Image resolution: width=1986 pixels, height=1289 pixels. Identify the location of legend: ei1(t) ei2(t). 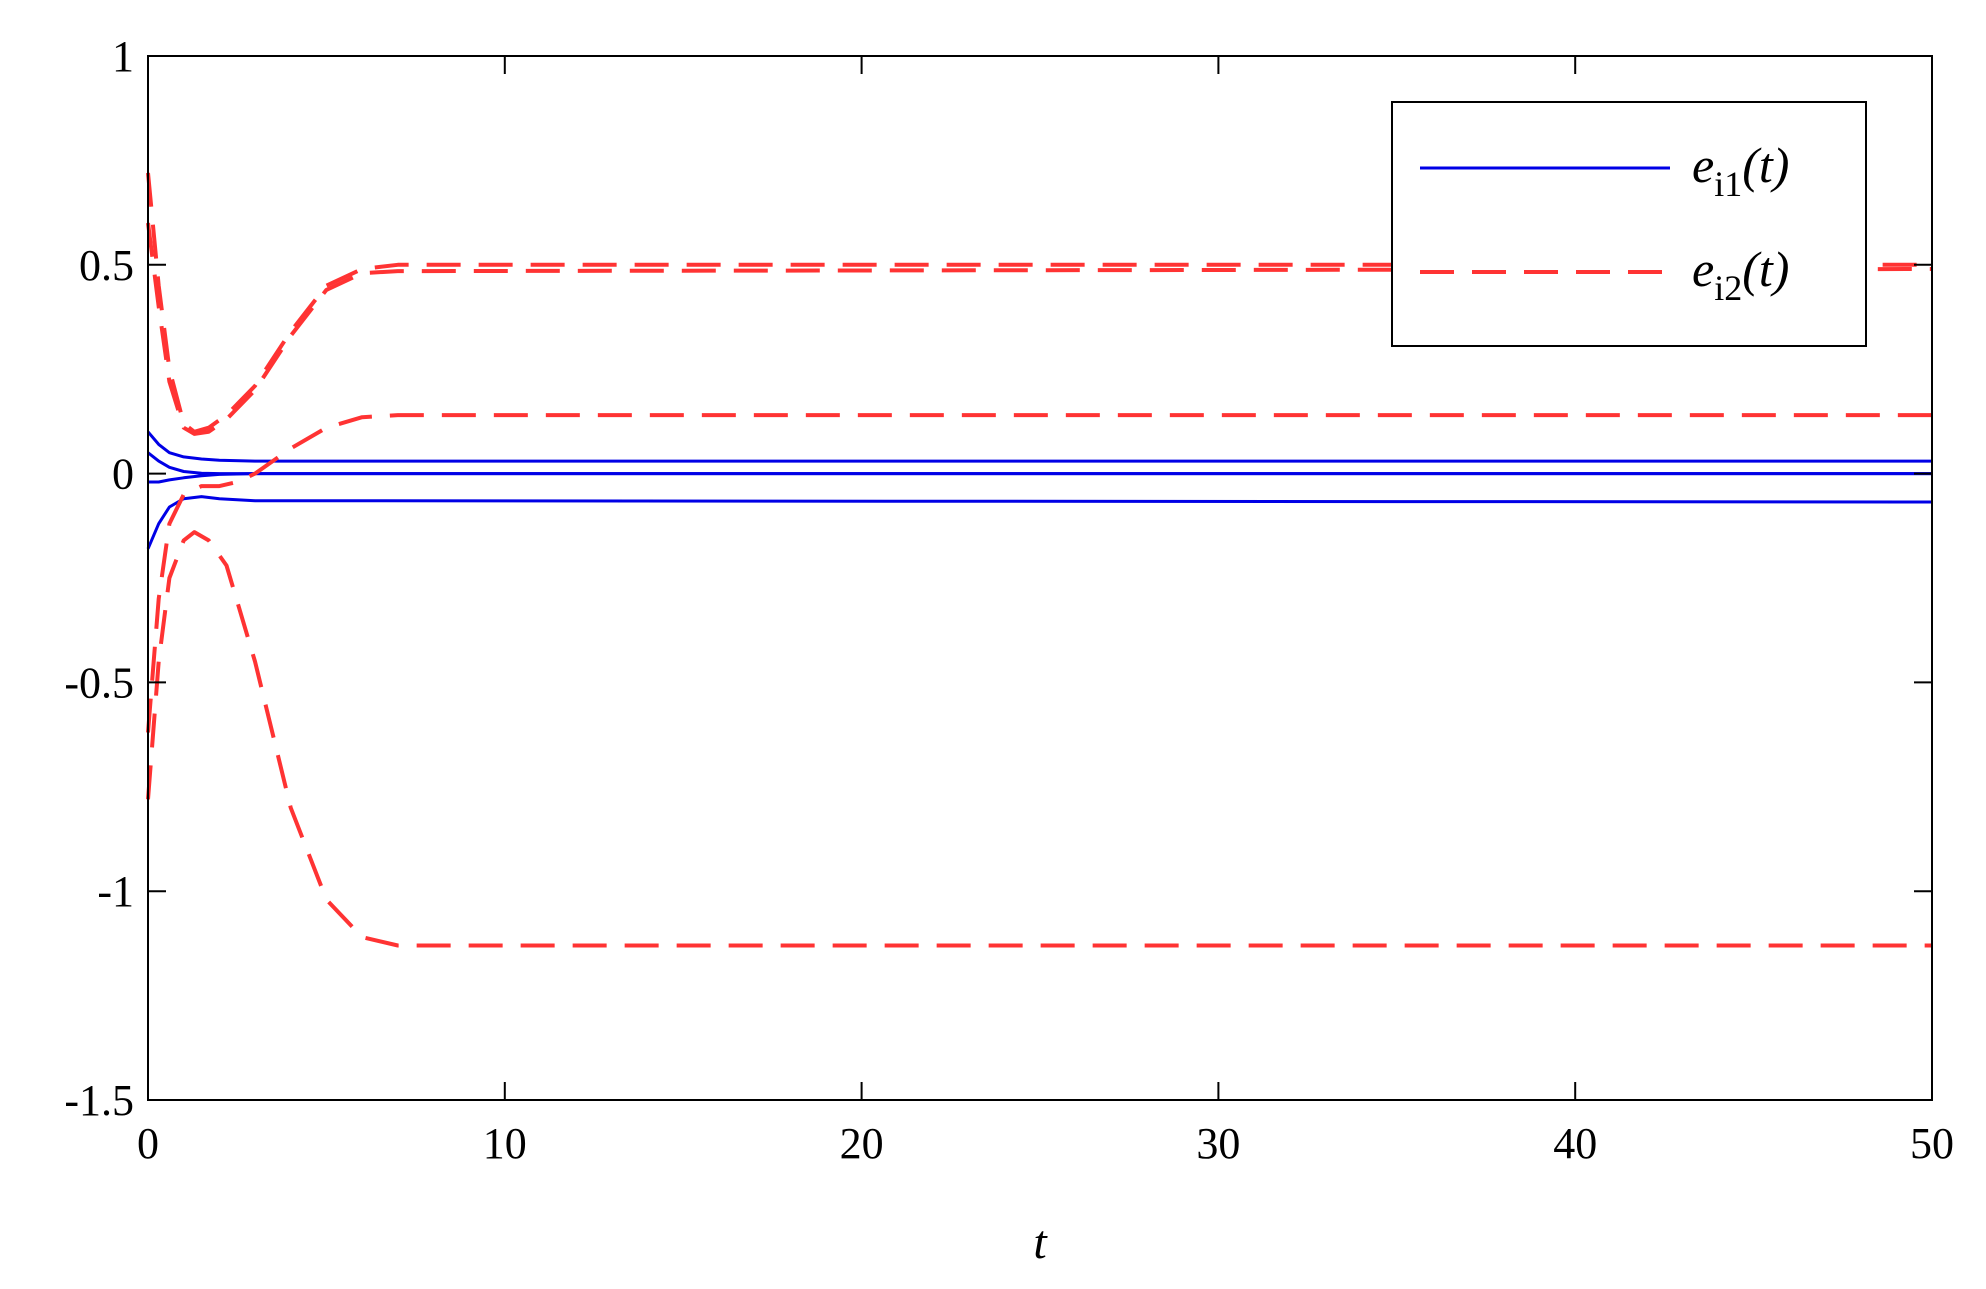
(1629, 224).